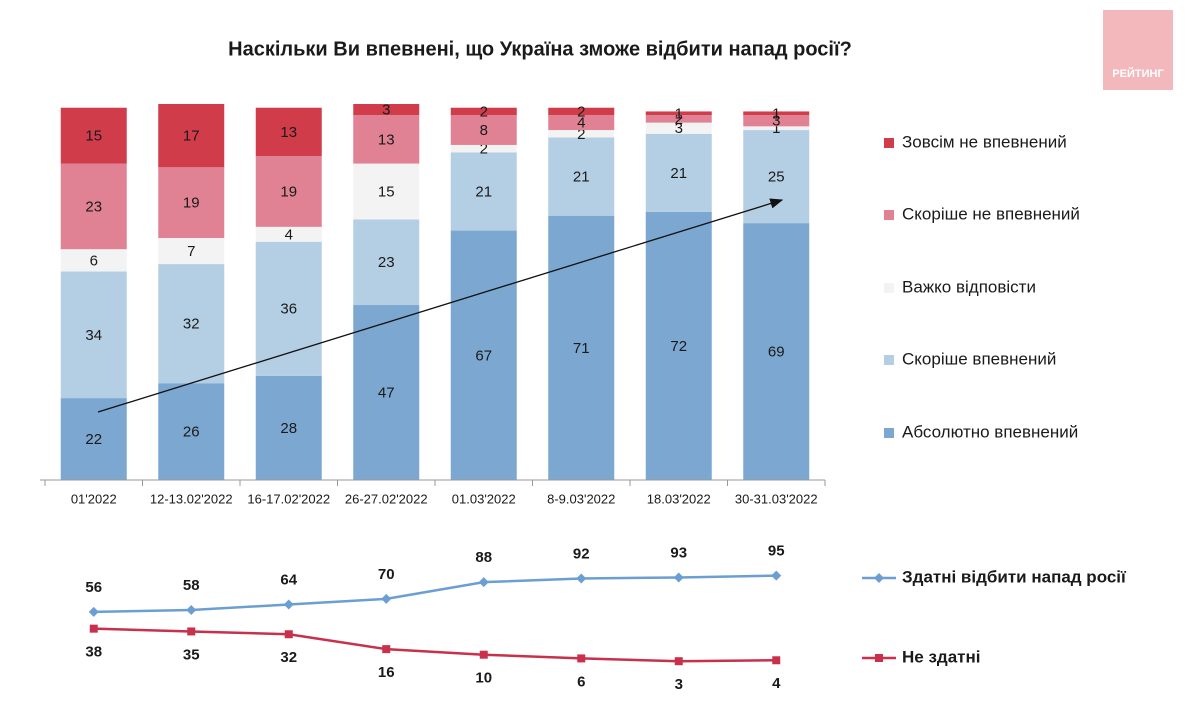 The height and width of the screenshot is (703, 1189). What do you see at coordinates (941, 656) in the screenshot?
I see `legend-label: Не здатні` at bounding box center [941, 656].